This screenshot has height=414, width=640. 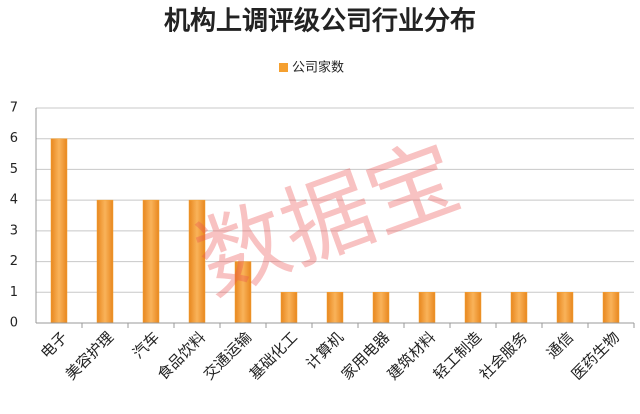 What do you see at coordinates (14, 200) in the screenshot?
I see `y-tick-label: 4` at bounding box center [14, 200].